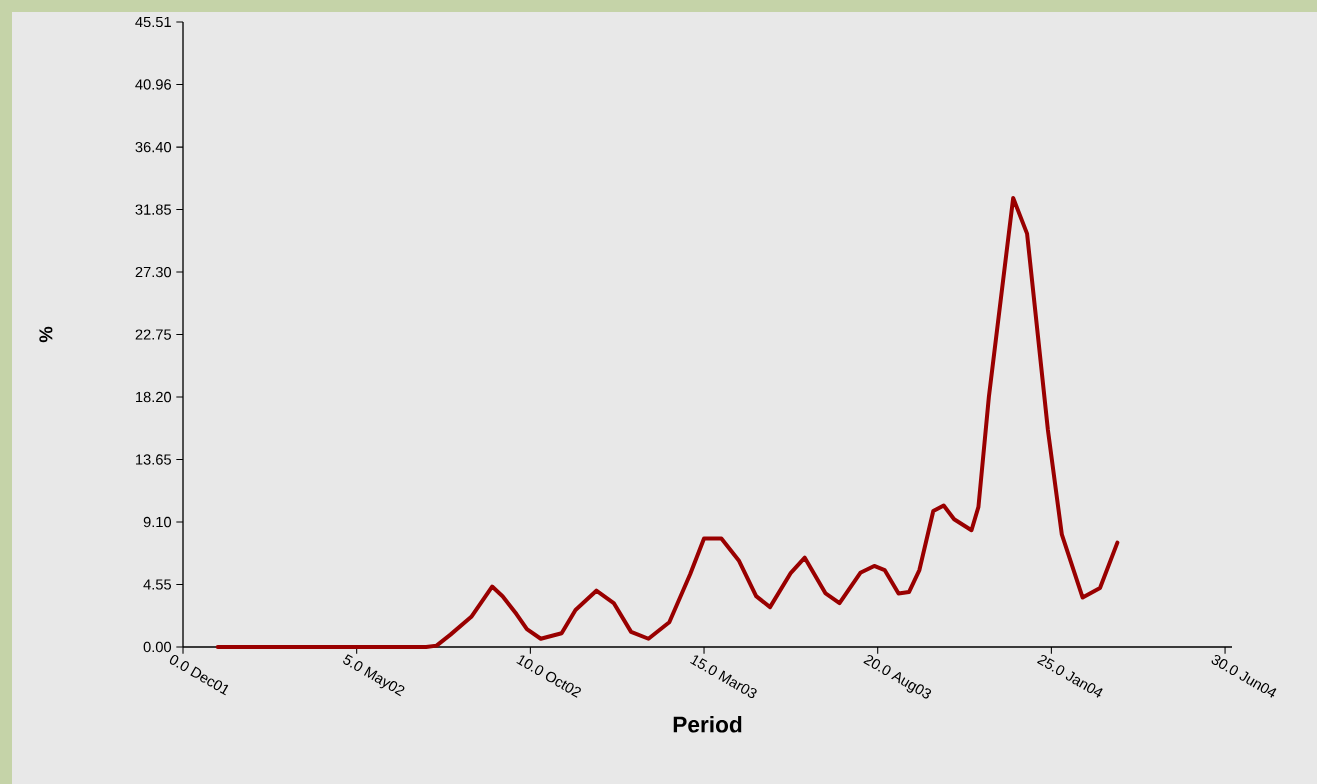 This screenshot has height=784, width=1317. I want to click on y-tick-label: 22.75, so click(153, 334).